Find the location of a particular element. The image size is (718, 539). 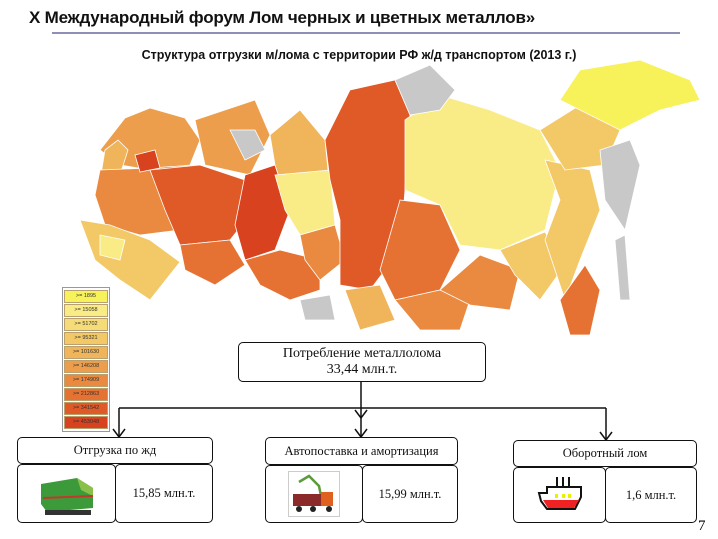

legend-item: >= 174909 is located at coordinates (86, 380).